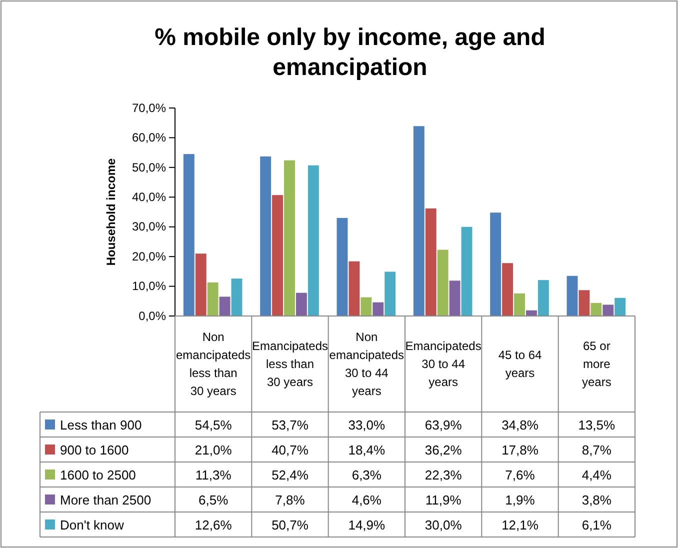 This screenshot has height=548, width=678. Describe the element at coordinates (149, 137) in the screenshot. I see `y-tick-label: 60,0%` at that location.